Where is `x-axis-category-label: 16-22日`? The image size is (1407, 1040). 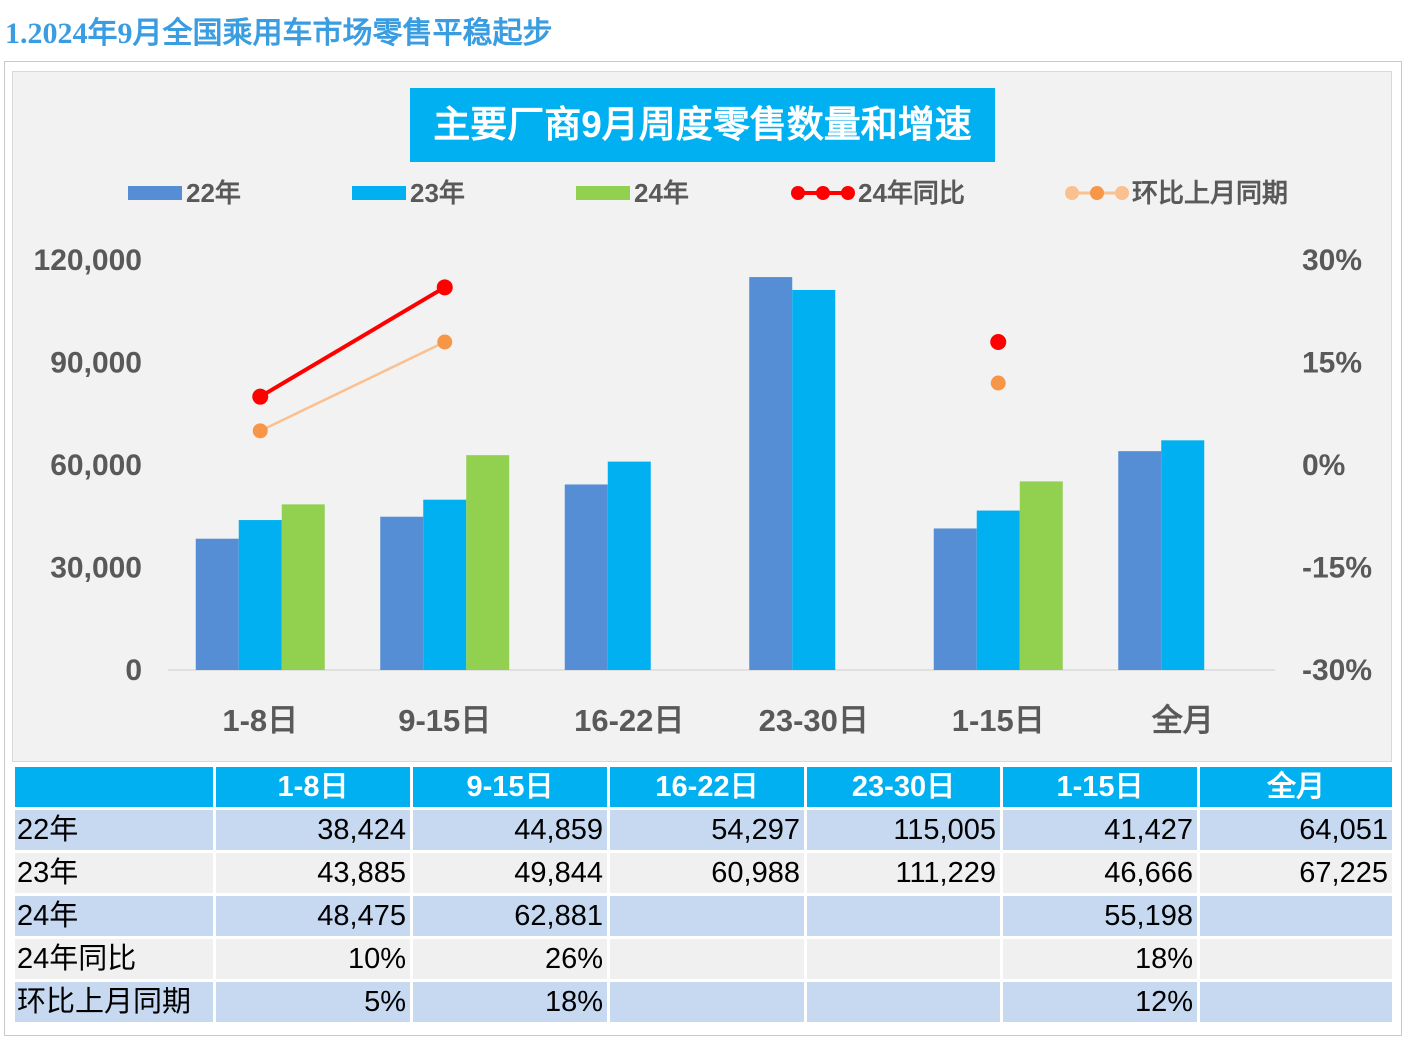 x-axis-category-label: 16-22日 is located at coordinates (629, 720).